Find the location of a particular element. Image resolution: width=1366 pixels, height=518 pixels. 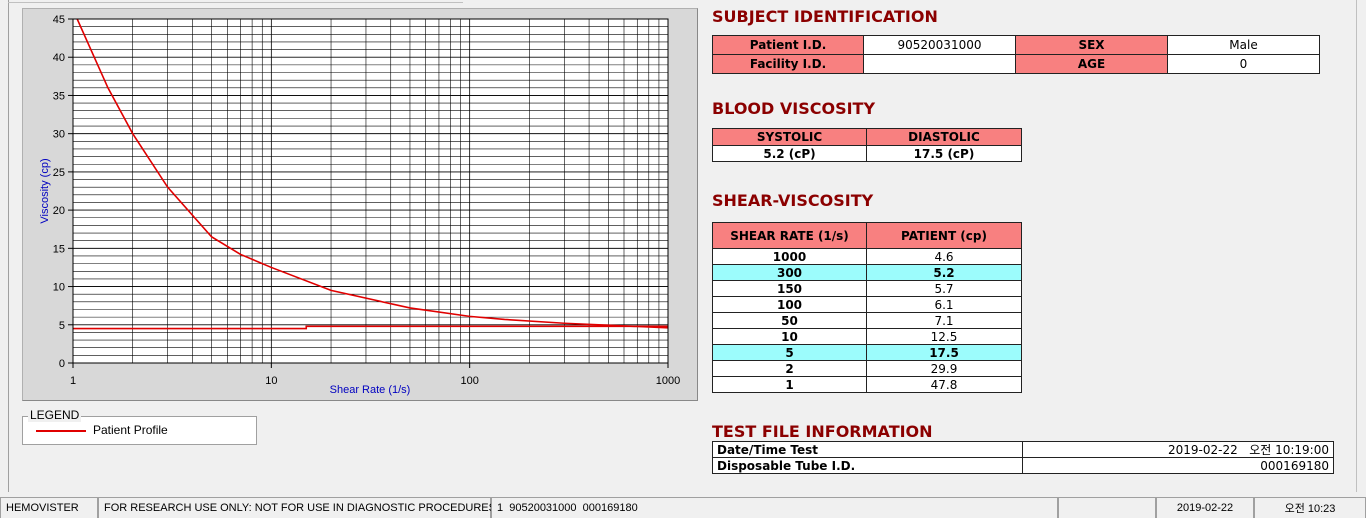

table-cell: 5.2 is located at coordinates (944, 272).